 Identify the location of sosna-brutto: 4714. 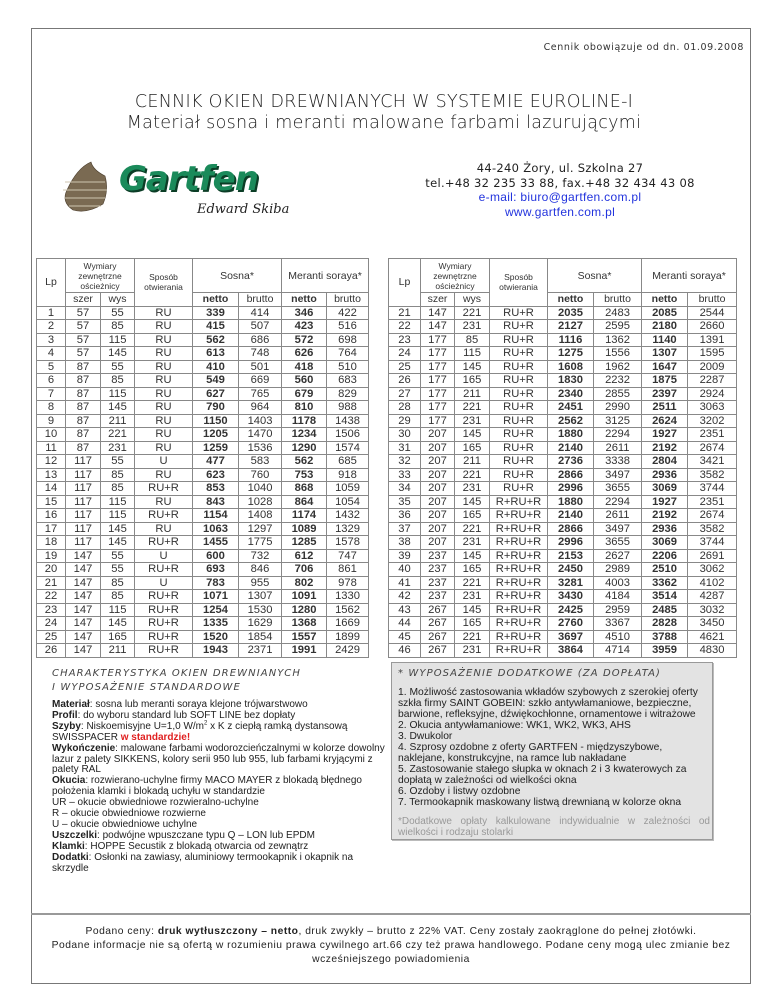
(617, 650).